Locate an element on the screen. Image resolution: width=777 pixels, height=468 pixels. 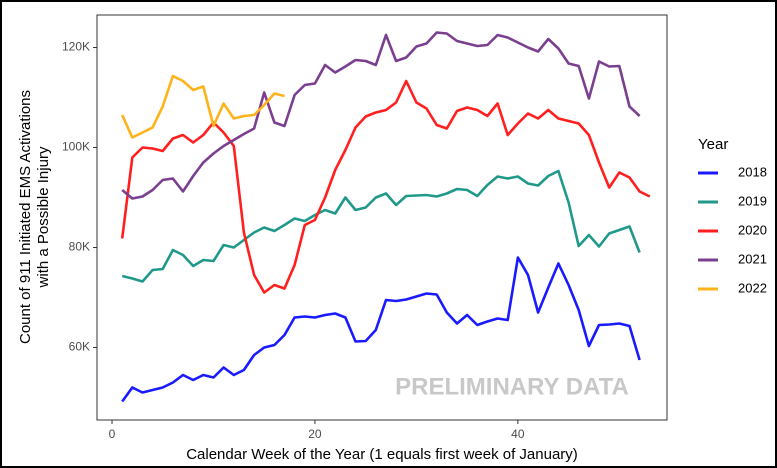
y-tick-label: 60K is located at coordinates (79, 347).